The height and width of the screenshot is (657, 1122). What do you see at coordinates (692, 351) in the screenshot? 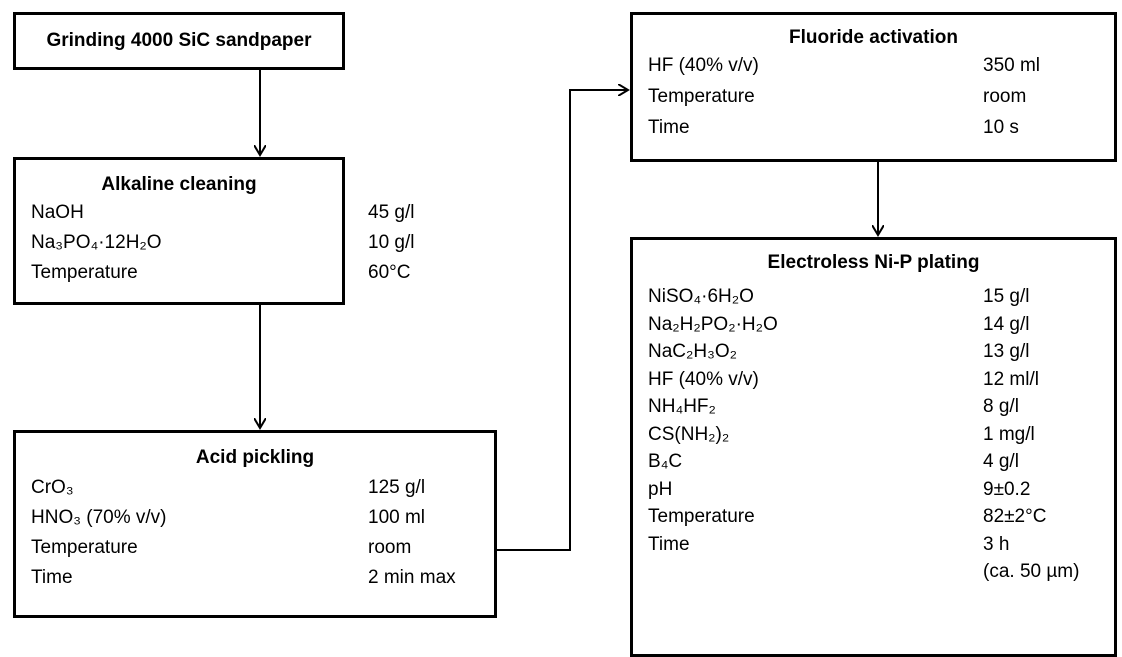
I see `parameter-label: NaC₂H₃O₂` at bounding box center [692, 351].